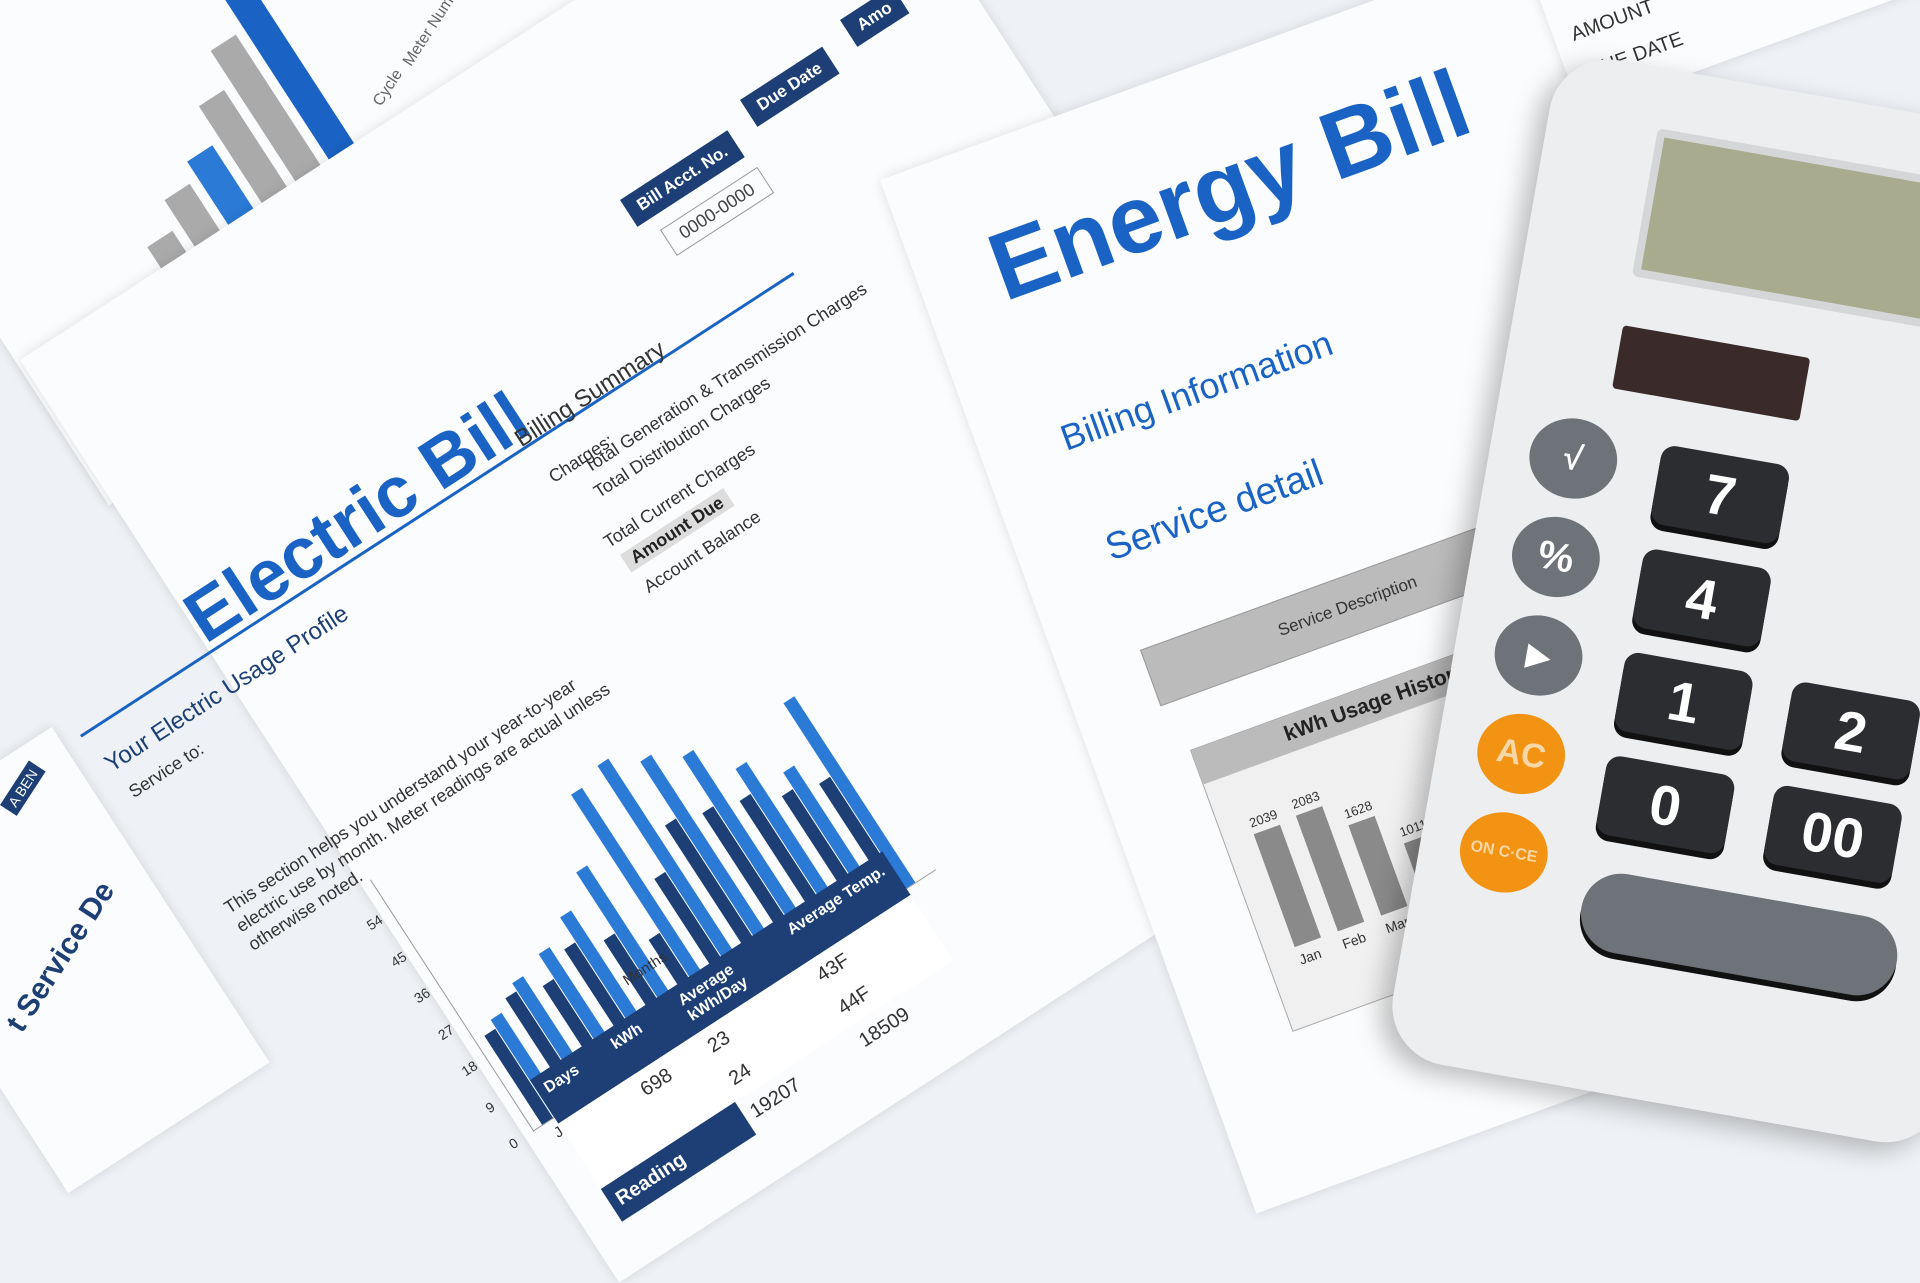 This screenshot has height=1283, width=1920. I want to click on sqrt-button: √, so click(1573, 458).